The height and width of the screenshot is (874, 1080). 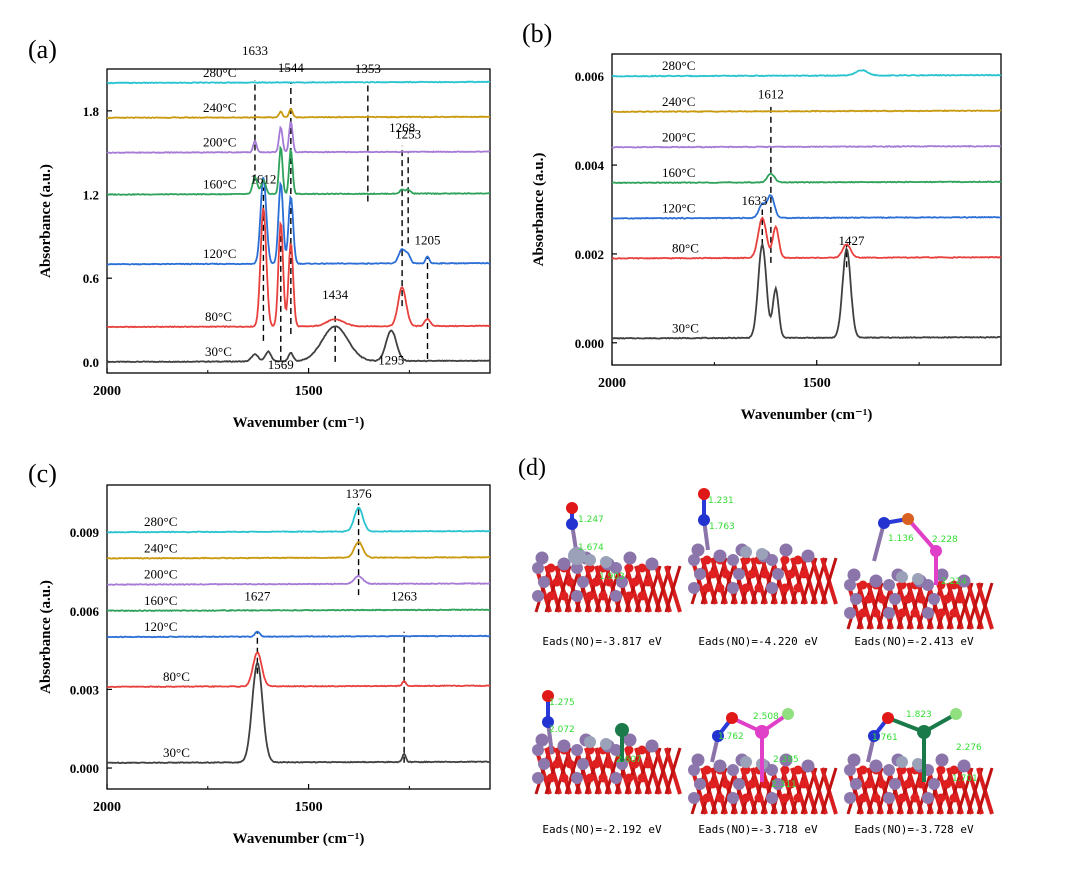 I want to click on series-label: 120°C, so click(x=219, y=253).